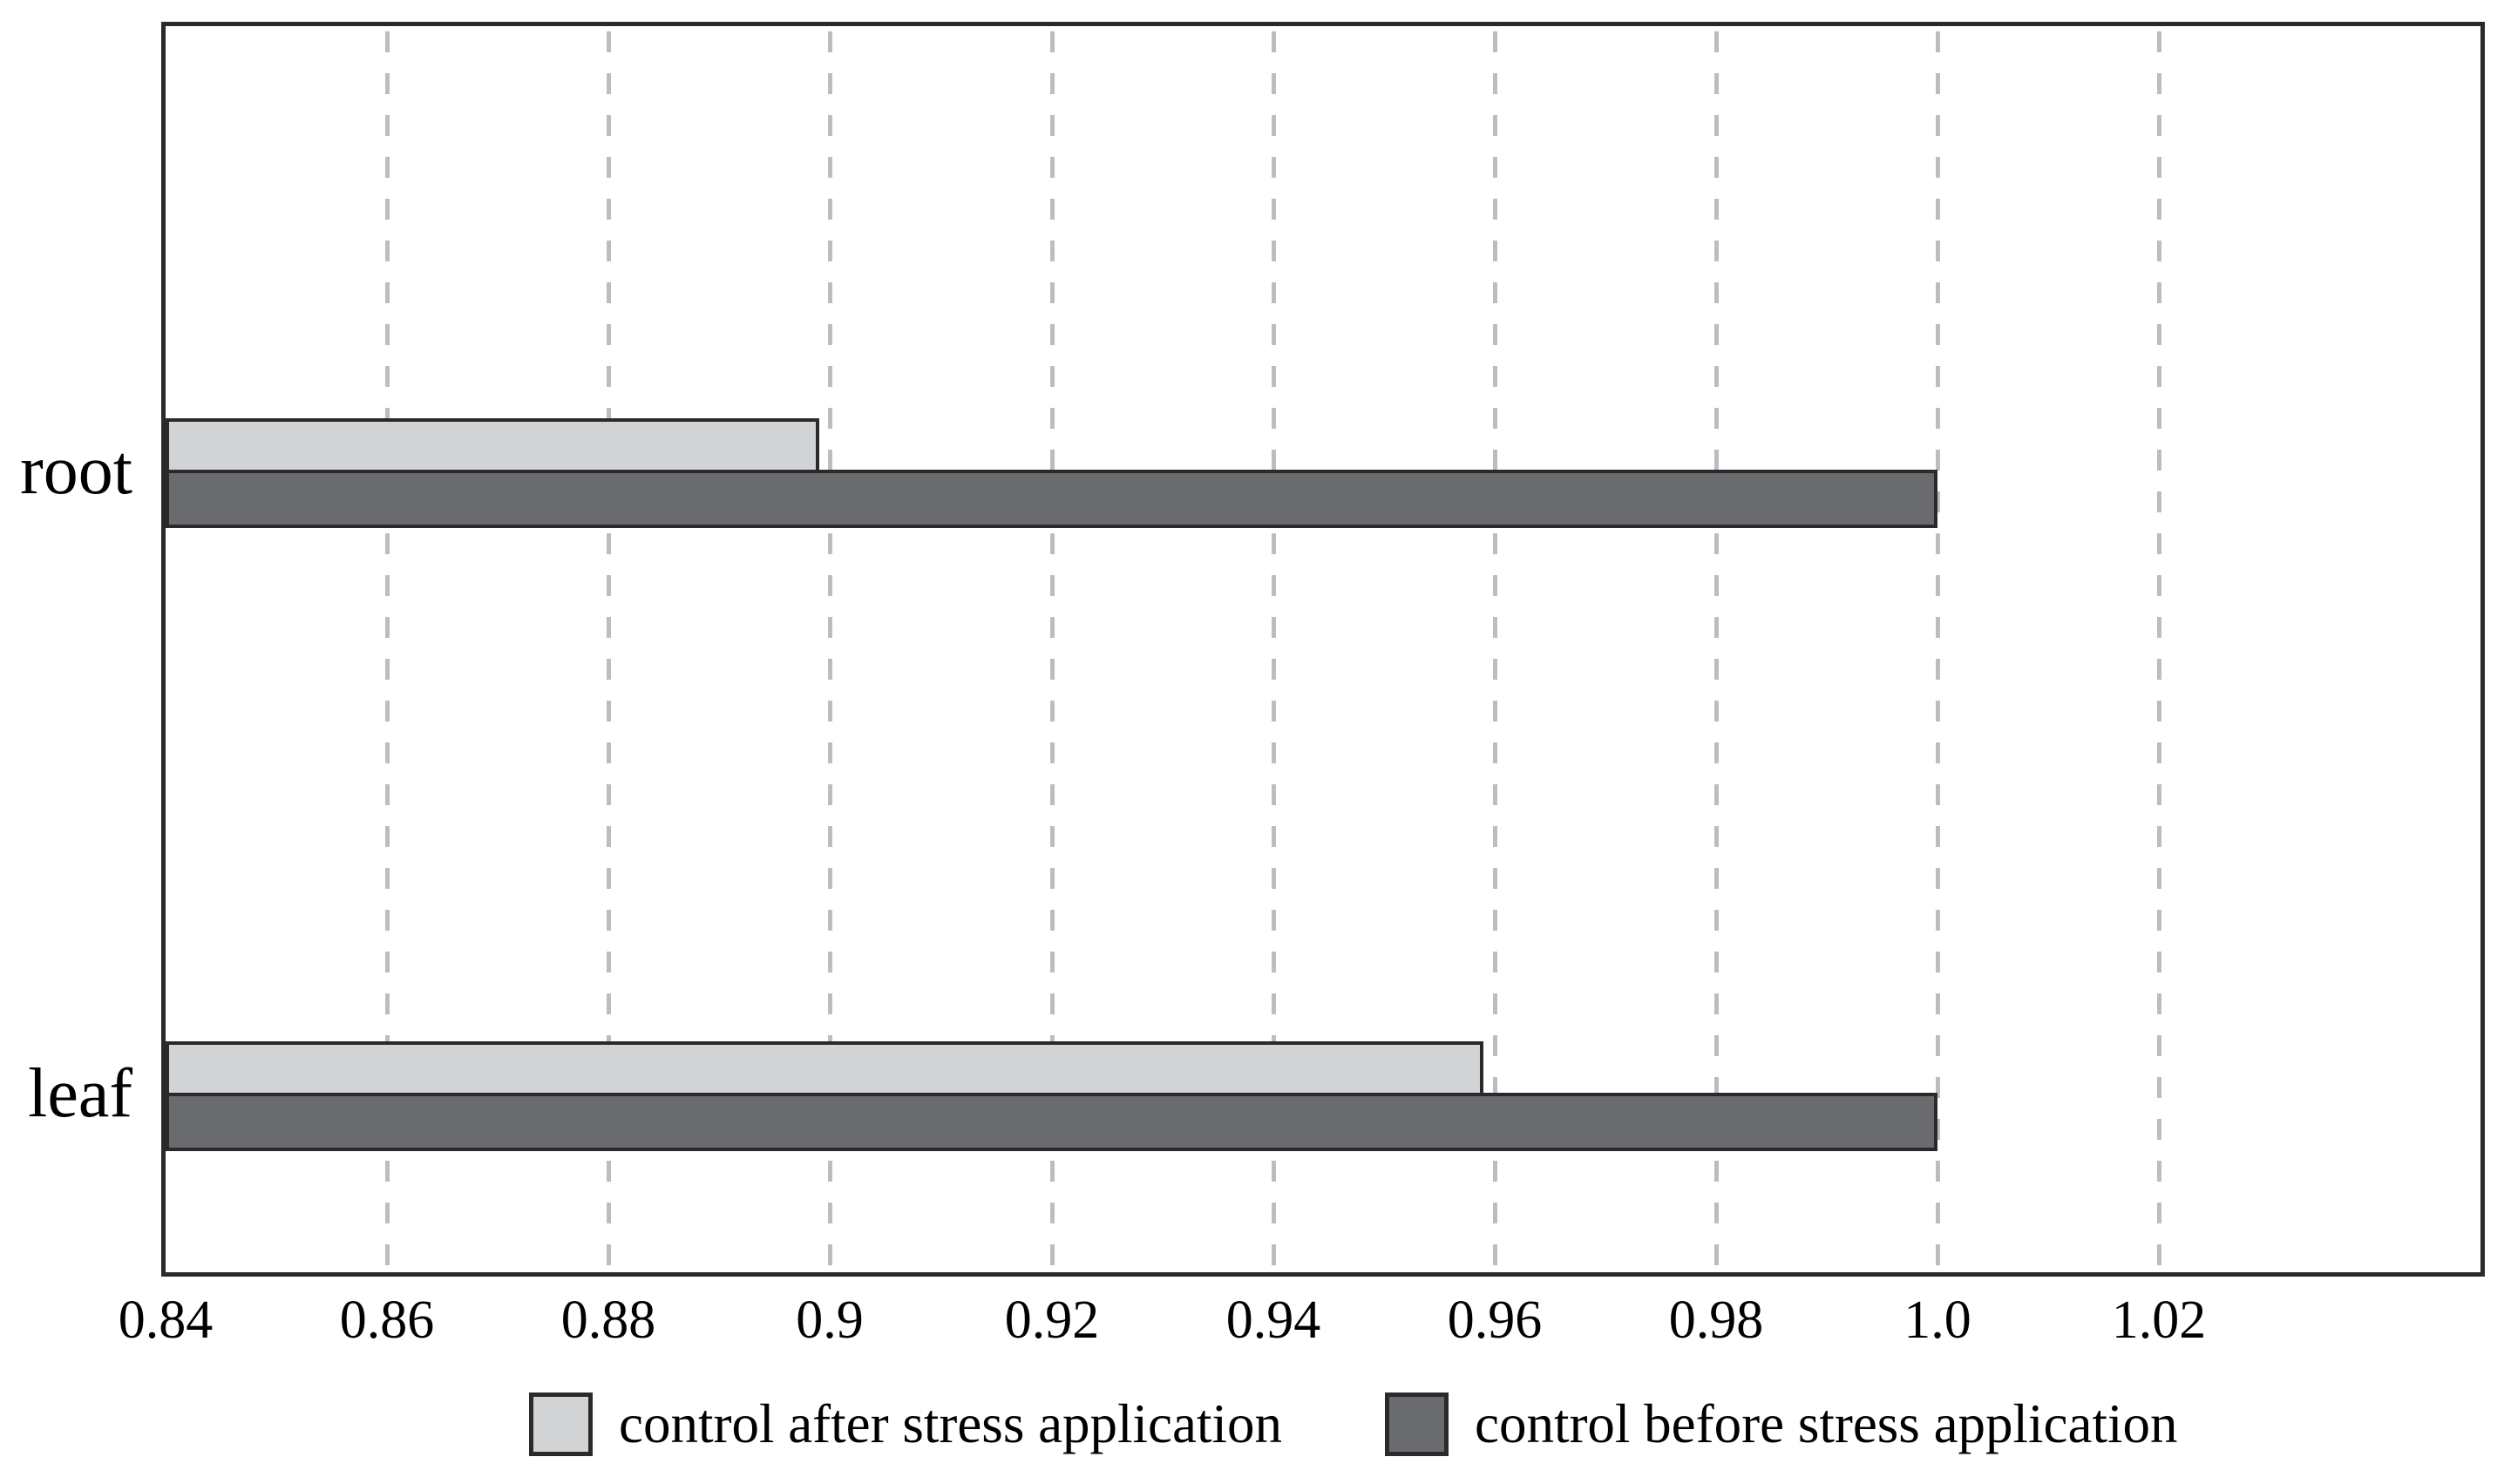 The image size is (2504, 1484). I want to click on gridline-1.02, so click(2159, 651).